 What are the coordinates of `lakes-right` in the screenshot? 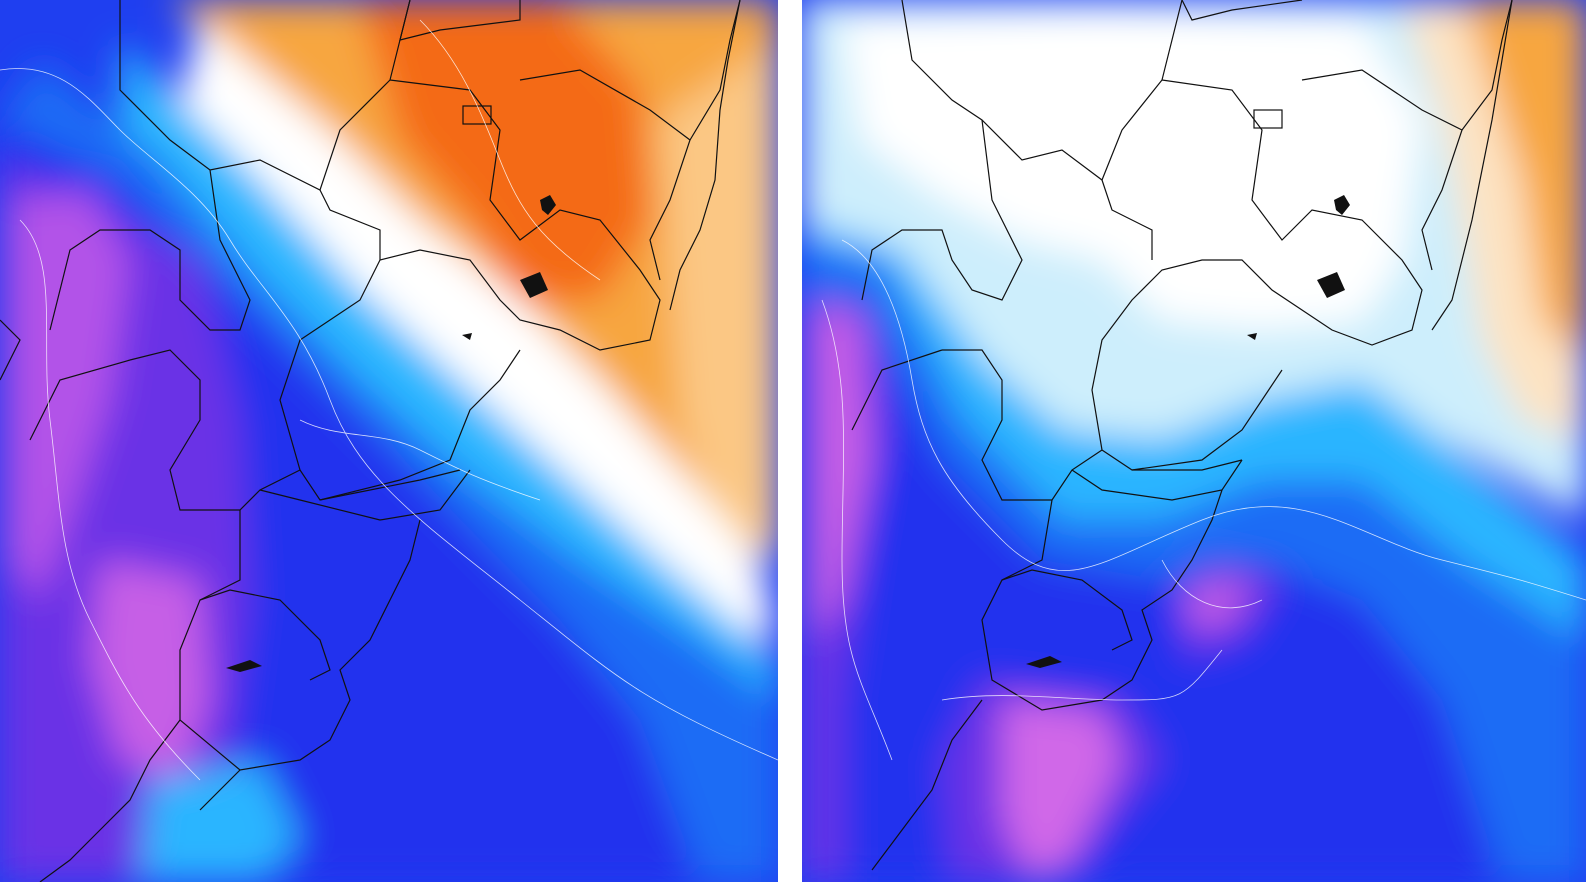 It's located at (1188, 431).